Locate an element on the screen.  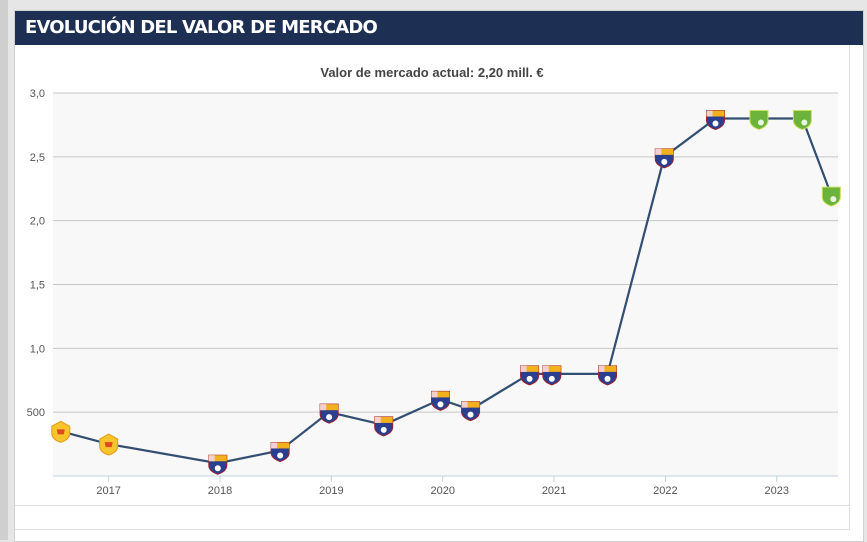
panel-footer is located at coordinates (432, 518).